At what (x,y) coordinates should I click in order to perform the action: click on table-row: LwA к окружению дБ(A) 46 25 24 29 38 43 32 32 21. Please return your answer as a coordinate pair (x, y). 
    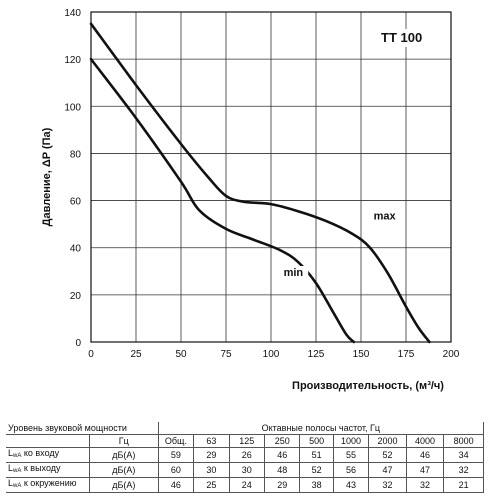
    Looking at the image, I should click on (245, 485).